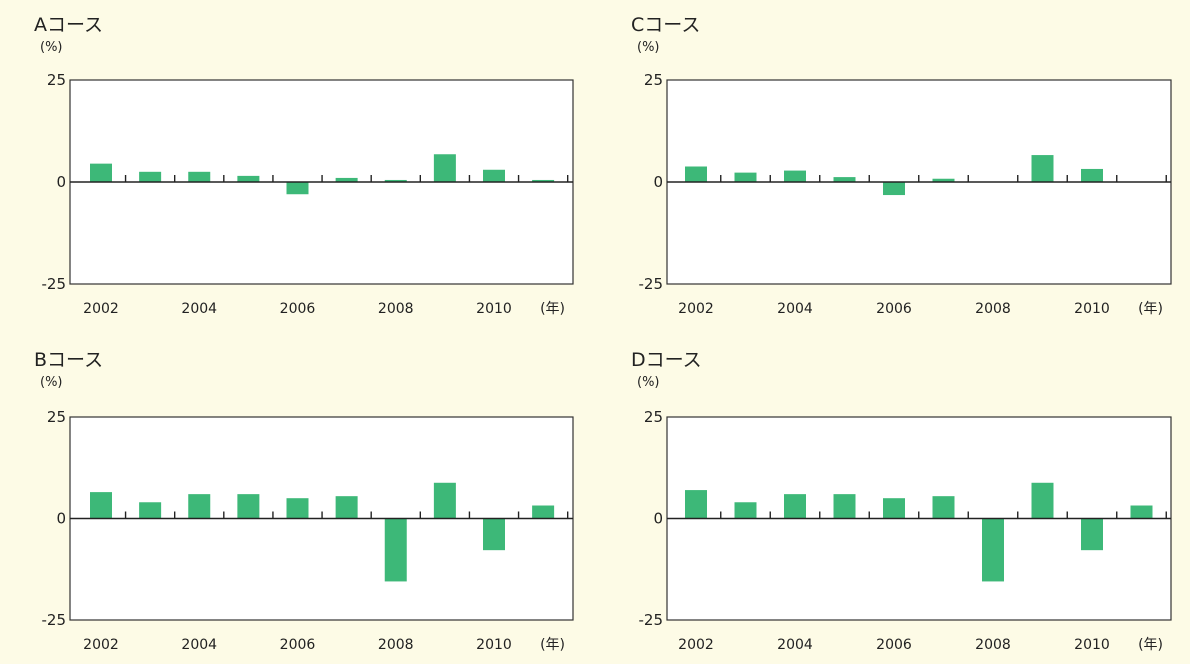 The height and width of the screenshot is (664, 1190). Describe the element at coordinates (68, 25) in the screenshot. I see `chart-title: Aコース` at that location.